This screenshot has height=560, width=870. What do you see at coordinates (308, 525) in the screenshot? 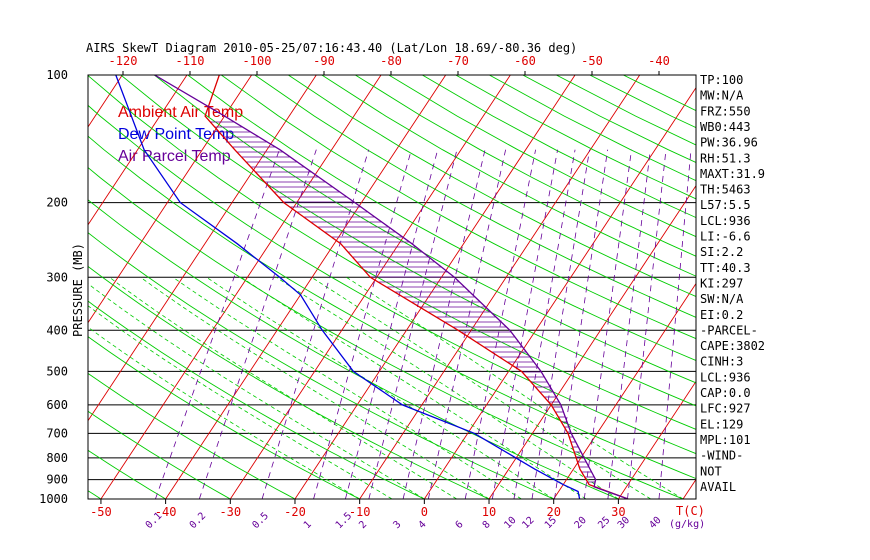
I see `mixing-ratio-label: 1` at bounding box center [308, 525].